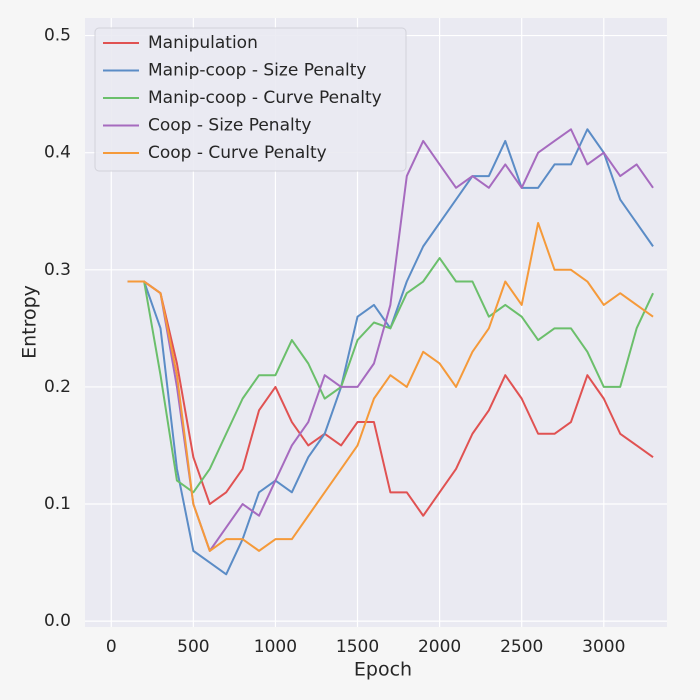 The width and height of the screenshot is (700, 700). What do you see at coordinates (57, 153) in the screenshot?
I see `y-tick-label: 0.4` at bounding box center [57, 153].